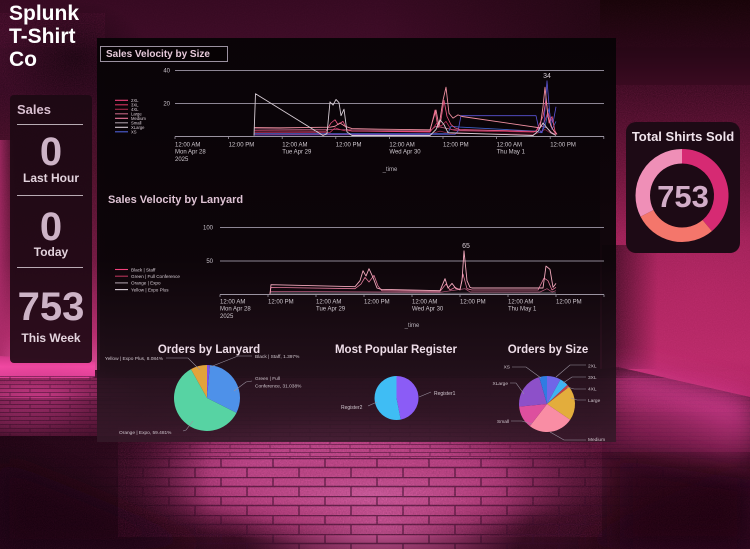  What do you see at coordinates (143, 269) in the screenshot?
I see `svg-text: Black | Staff` at bounding box center [143, 269].